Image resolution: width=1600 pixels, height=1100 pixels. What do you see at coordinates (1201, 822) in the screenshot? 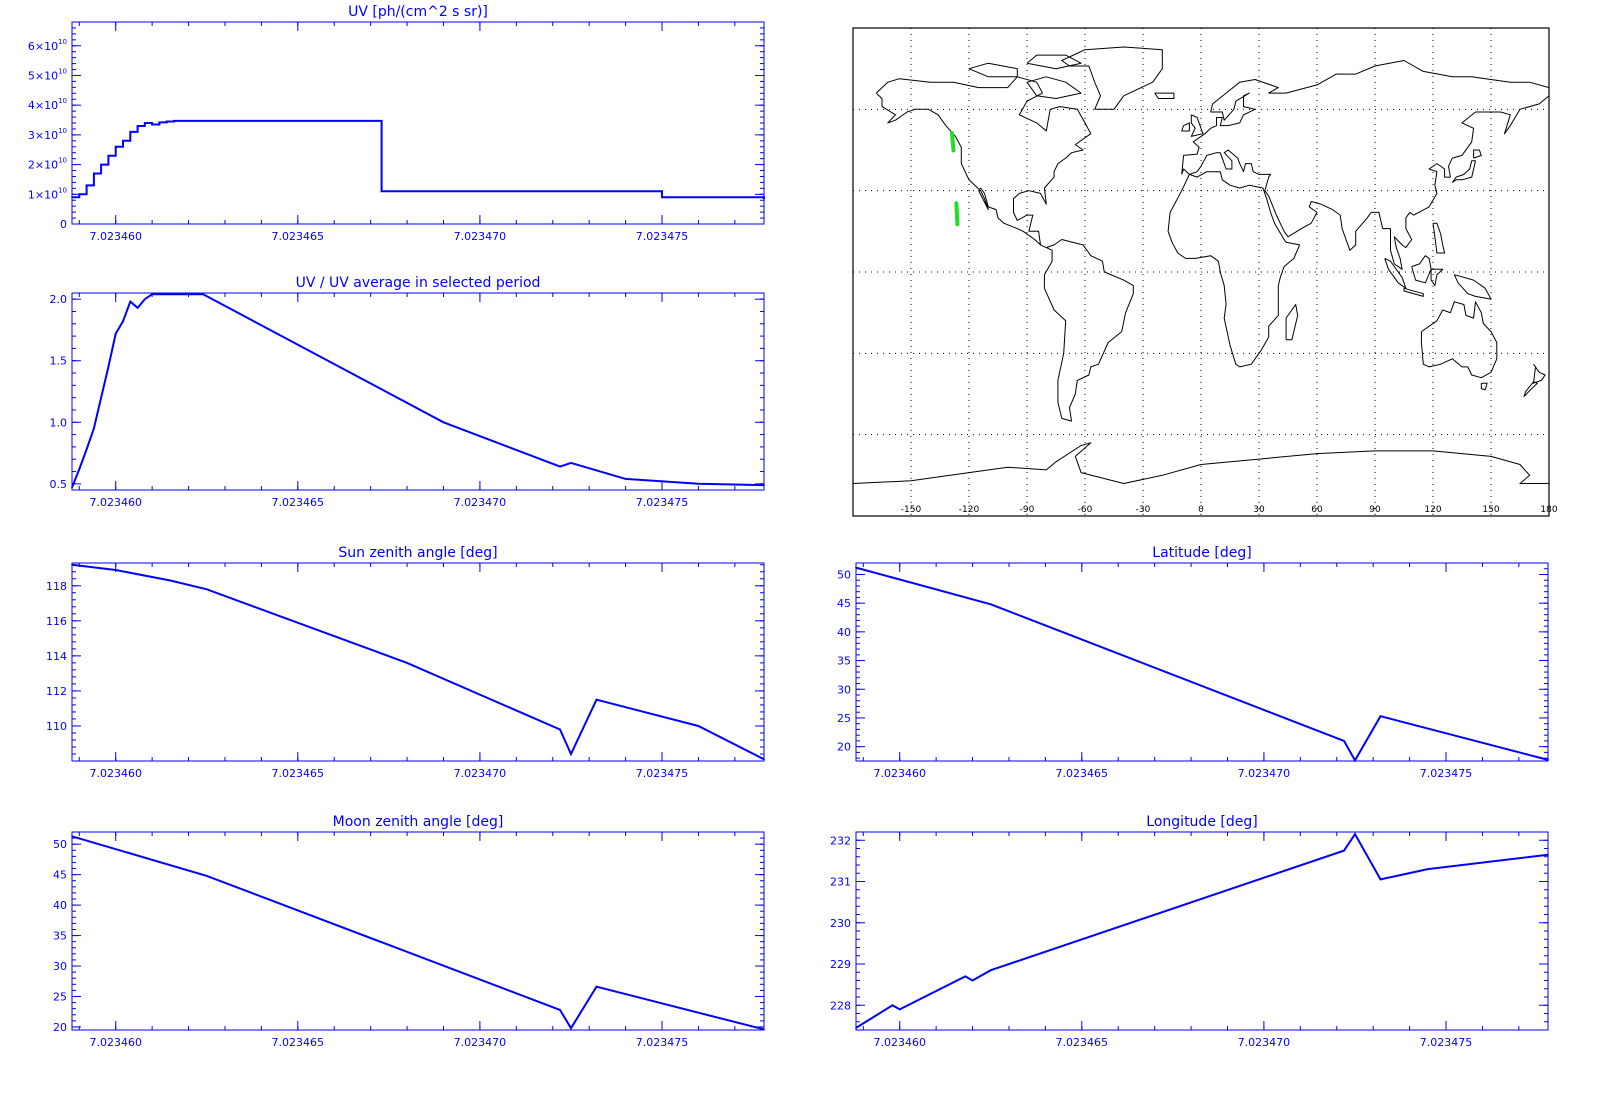
I see `chart-title: Longitude [deg]` at bounding box center [1201, 822].